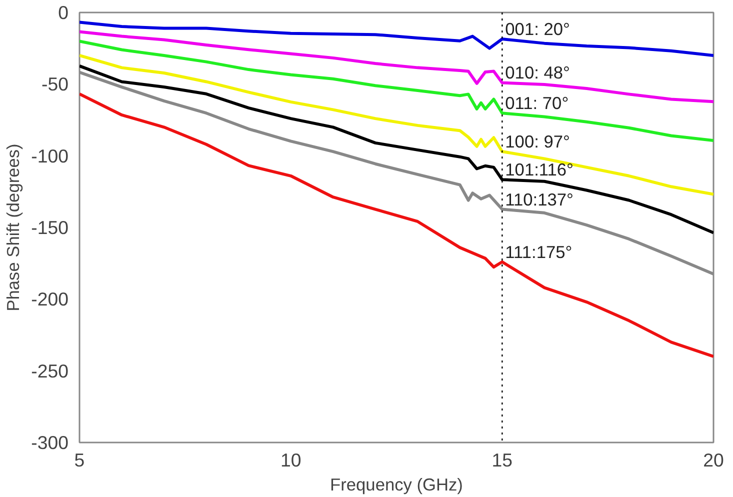 Image resolution: width=733 pixels, height=497 pixels. I want to click on y-tick-label: -200, so click(50, 299).